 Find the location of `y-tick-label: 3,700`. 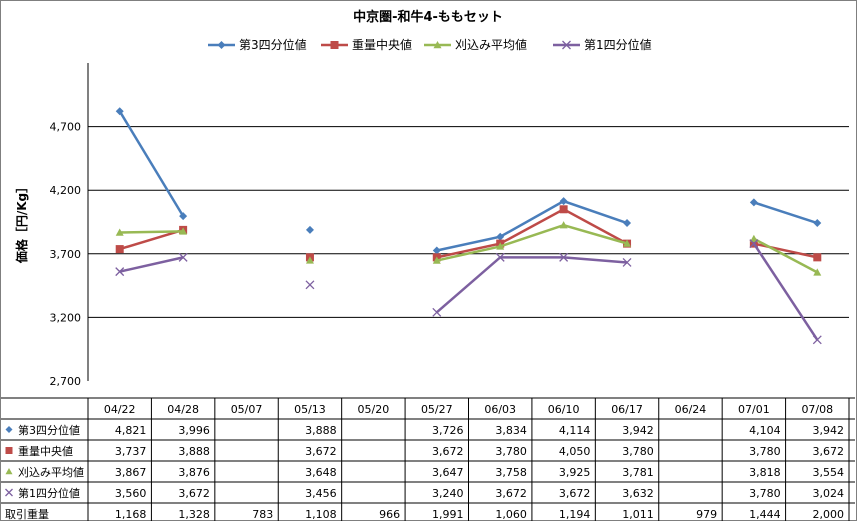

y-tick-label: 3,700 is located at coordinates (66, 254).